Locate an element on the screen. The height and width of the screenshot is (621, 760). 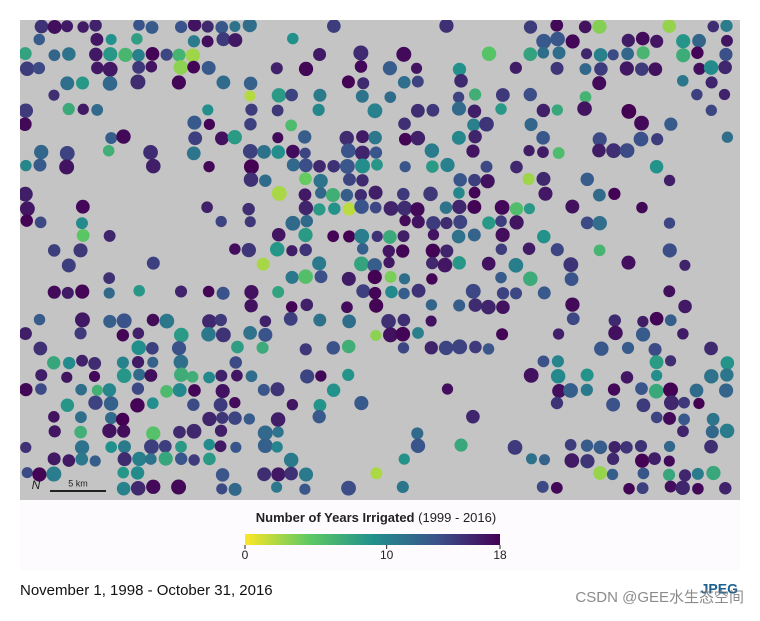
colorbar-ticks: 0 10 18 is located at coordinates (374, 553).